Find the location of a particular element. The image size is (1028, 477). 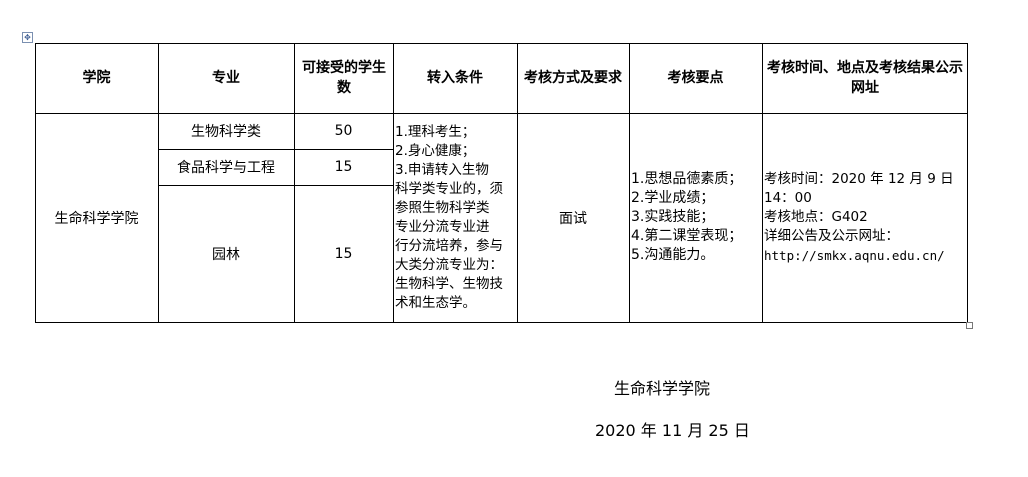

header-major: 专业 is located at coordinates (226, 78).